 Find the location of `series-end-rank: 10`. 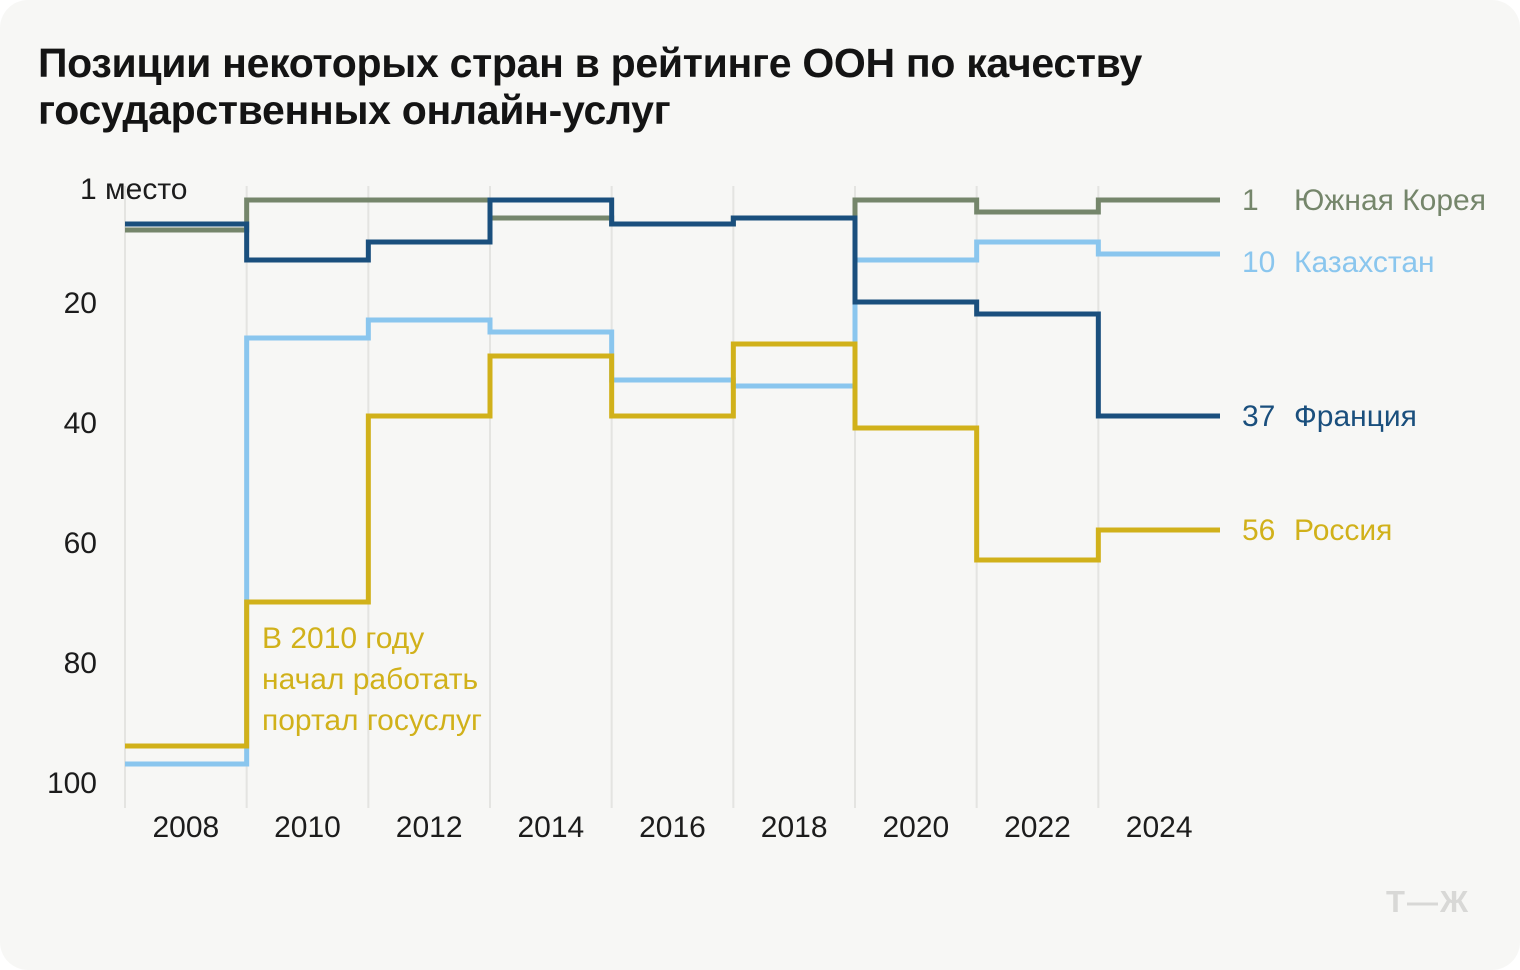

series-end-rank: 10 is located at coordinates (1259, 262).